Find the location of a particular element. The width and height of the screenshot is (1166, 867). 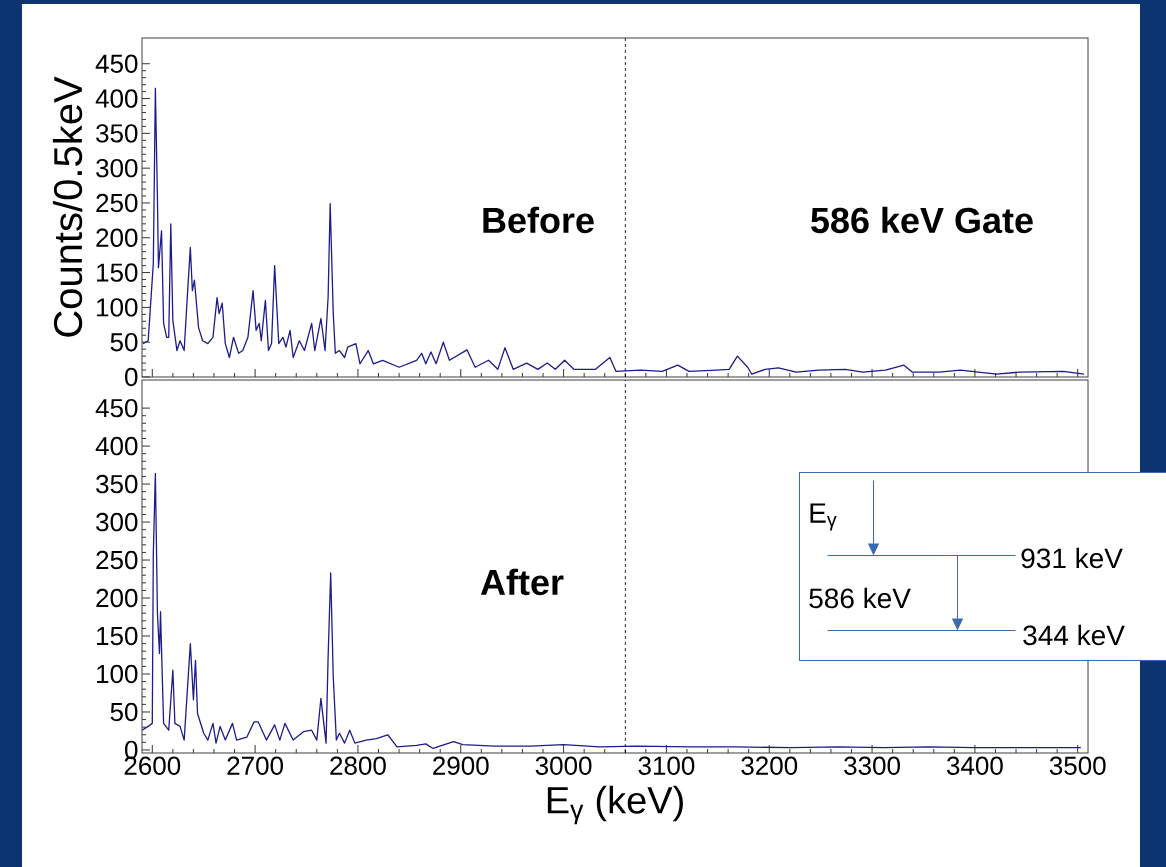

annotation: After is located at coordinates (522, 582).